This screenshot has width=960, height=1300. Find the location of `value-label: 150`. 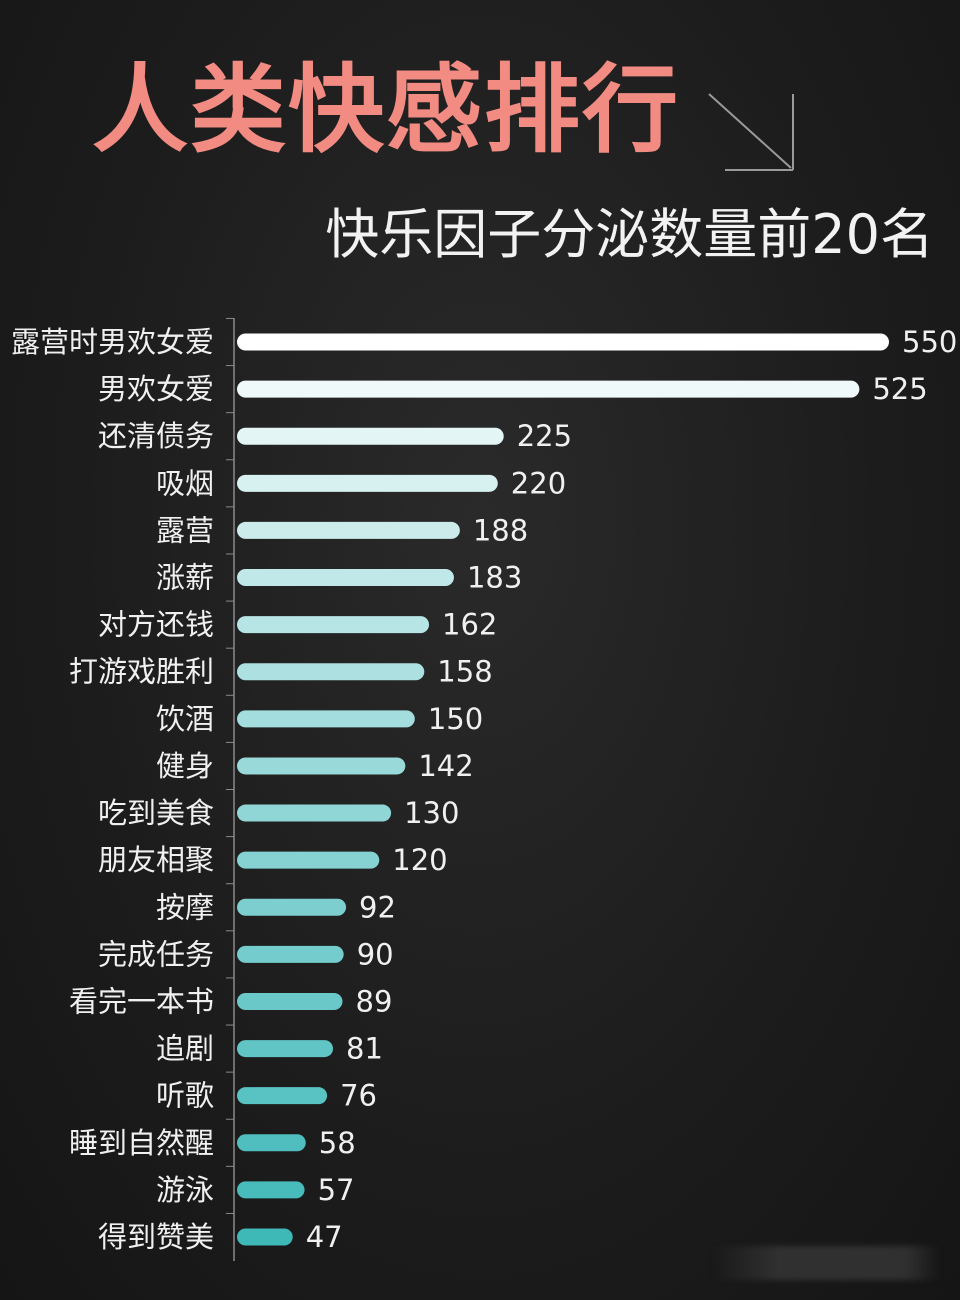

value-label: 150 is located at coordinates (455, 719).